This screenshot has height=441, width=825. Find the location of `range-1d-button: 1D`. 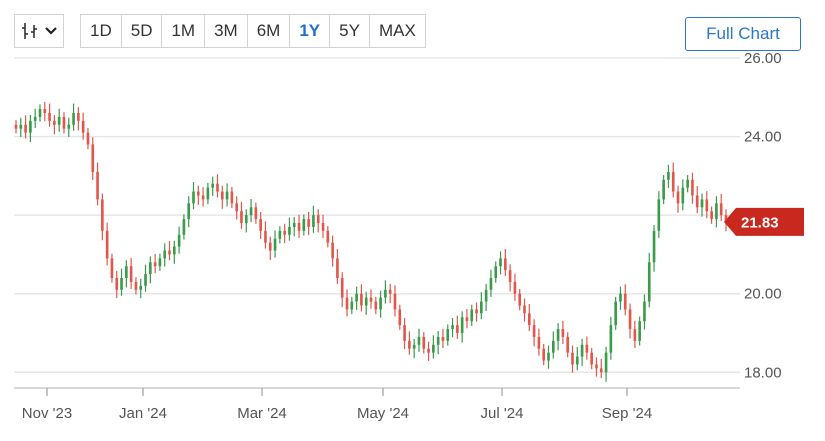

range-1d-button: 1D is located at coordinates (101, 31).